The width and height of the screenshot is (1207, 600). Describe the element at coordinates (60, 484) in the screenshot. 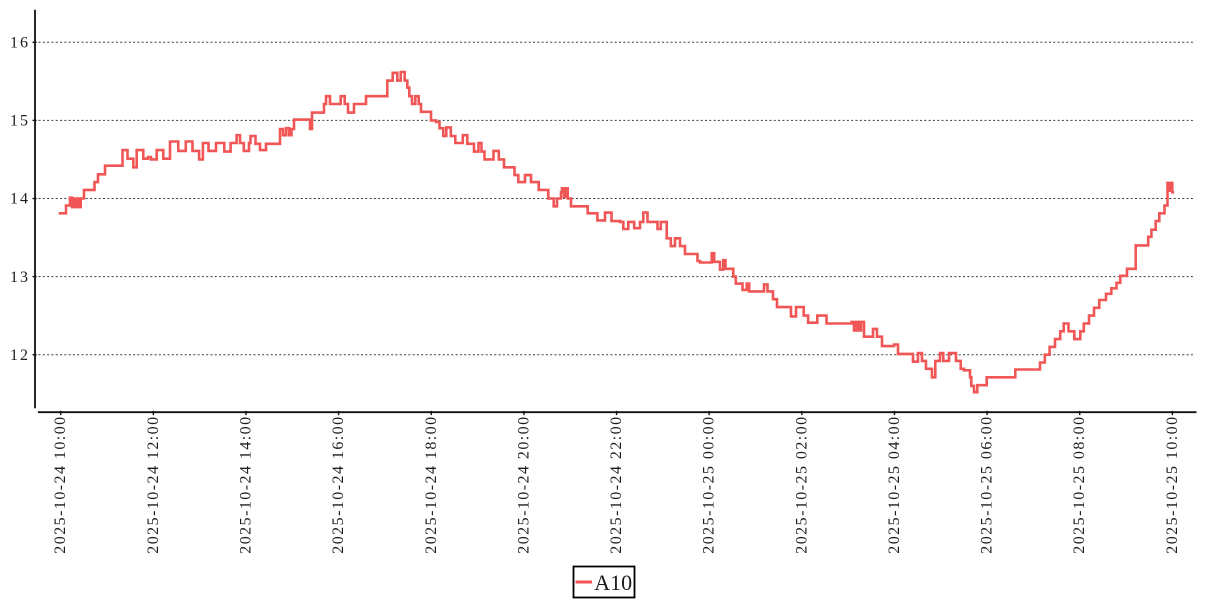

I see `svg-text: 2025-10-24 10:00` at that location.